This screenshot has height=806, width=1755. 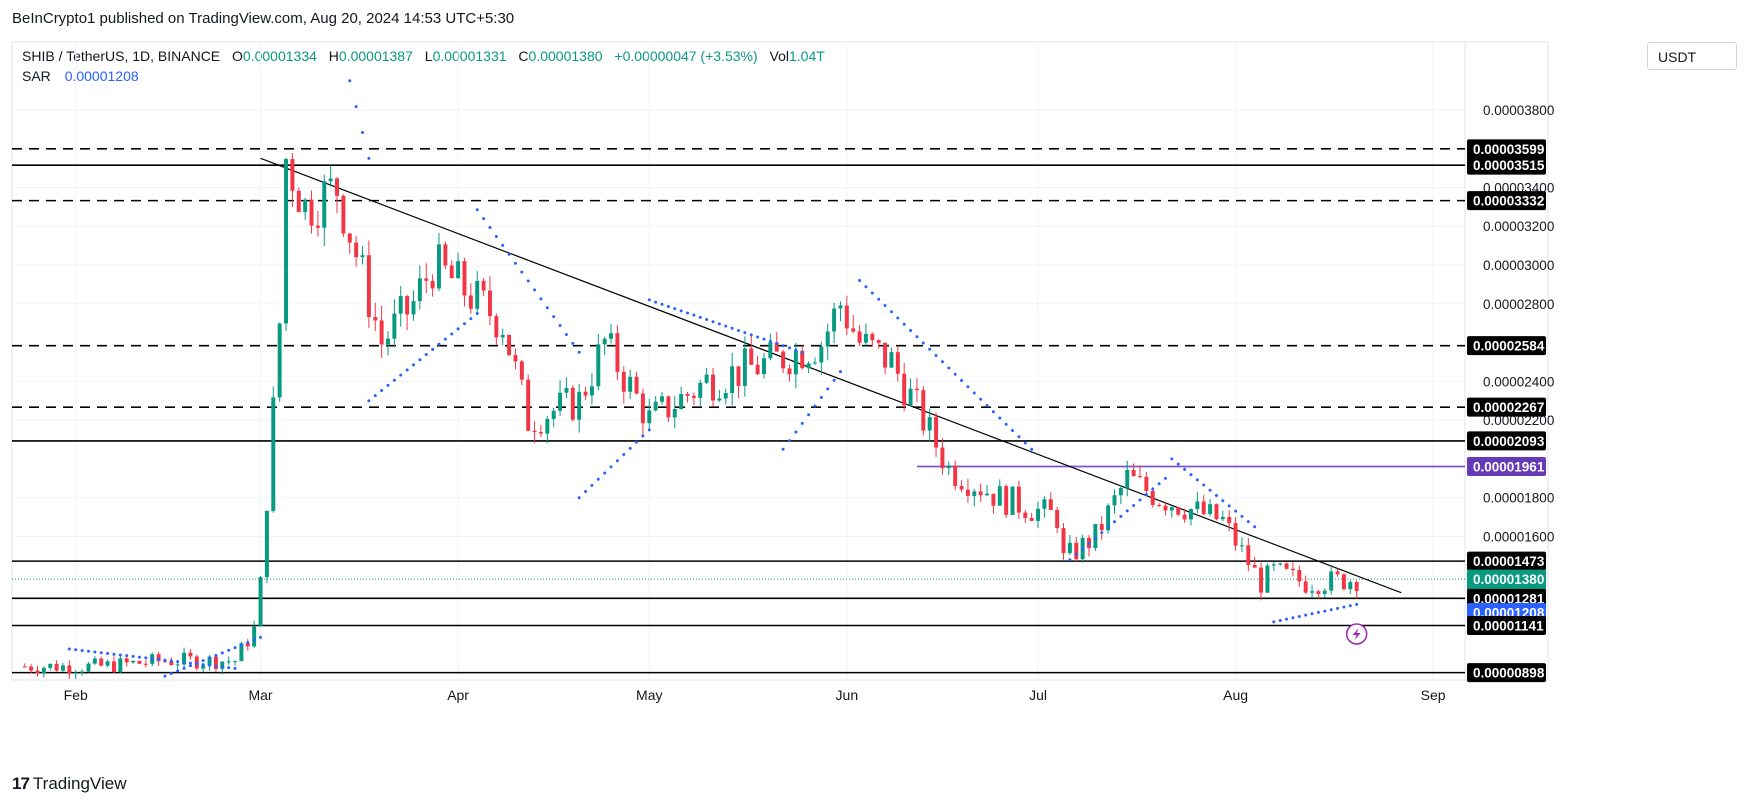 I want to click on price-label-text: 0.00003332, so click(x=1508, y=201).